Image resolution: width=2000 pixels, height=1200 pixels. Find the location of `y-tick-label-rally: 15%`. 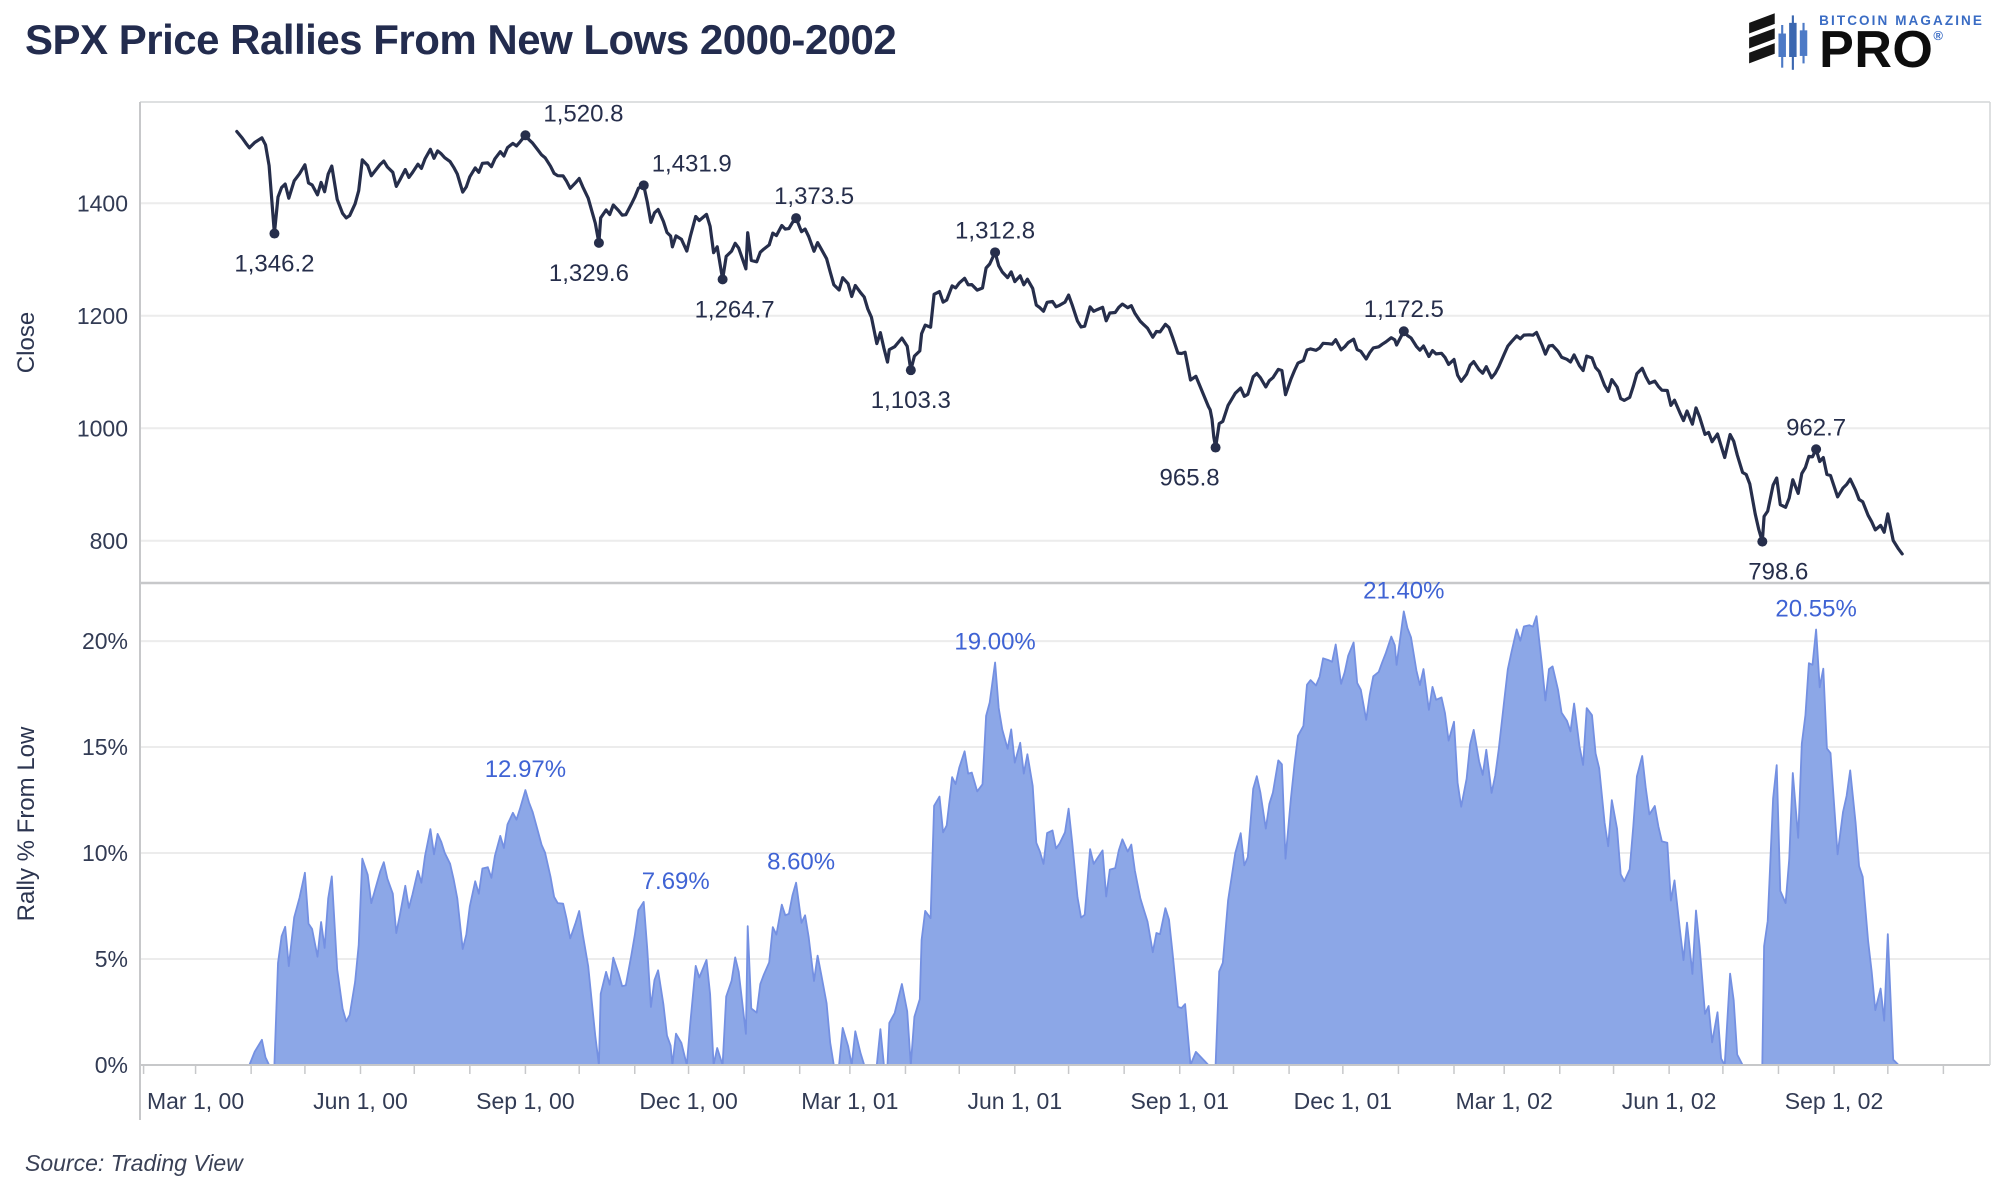

y-tick-label-rally: 15% is located at coordinates (105, 747).